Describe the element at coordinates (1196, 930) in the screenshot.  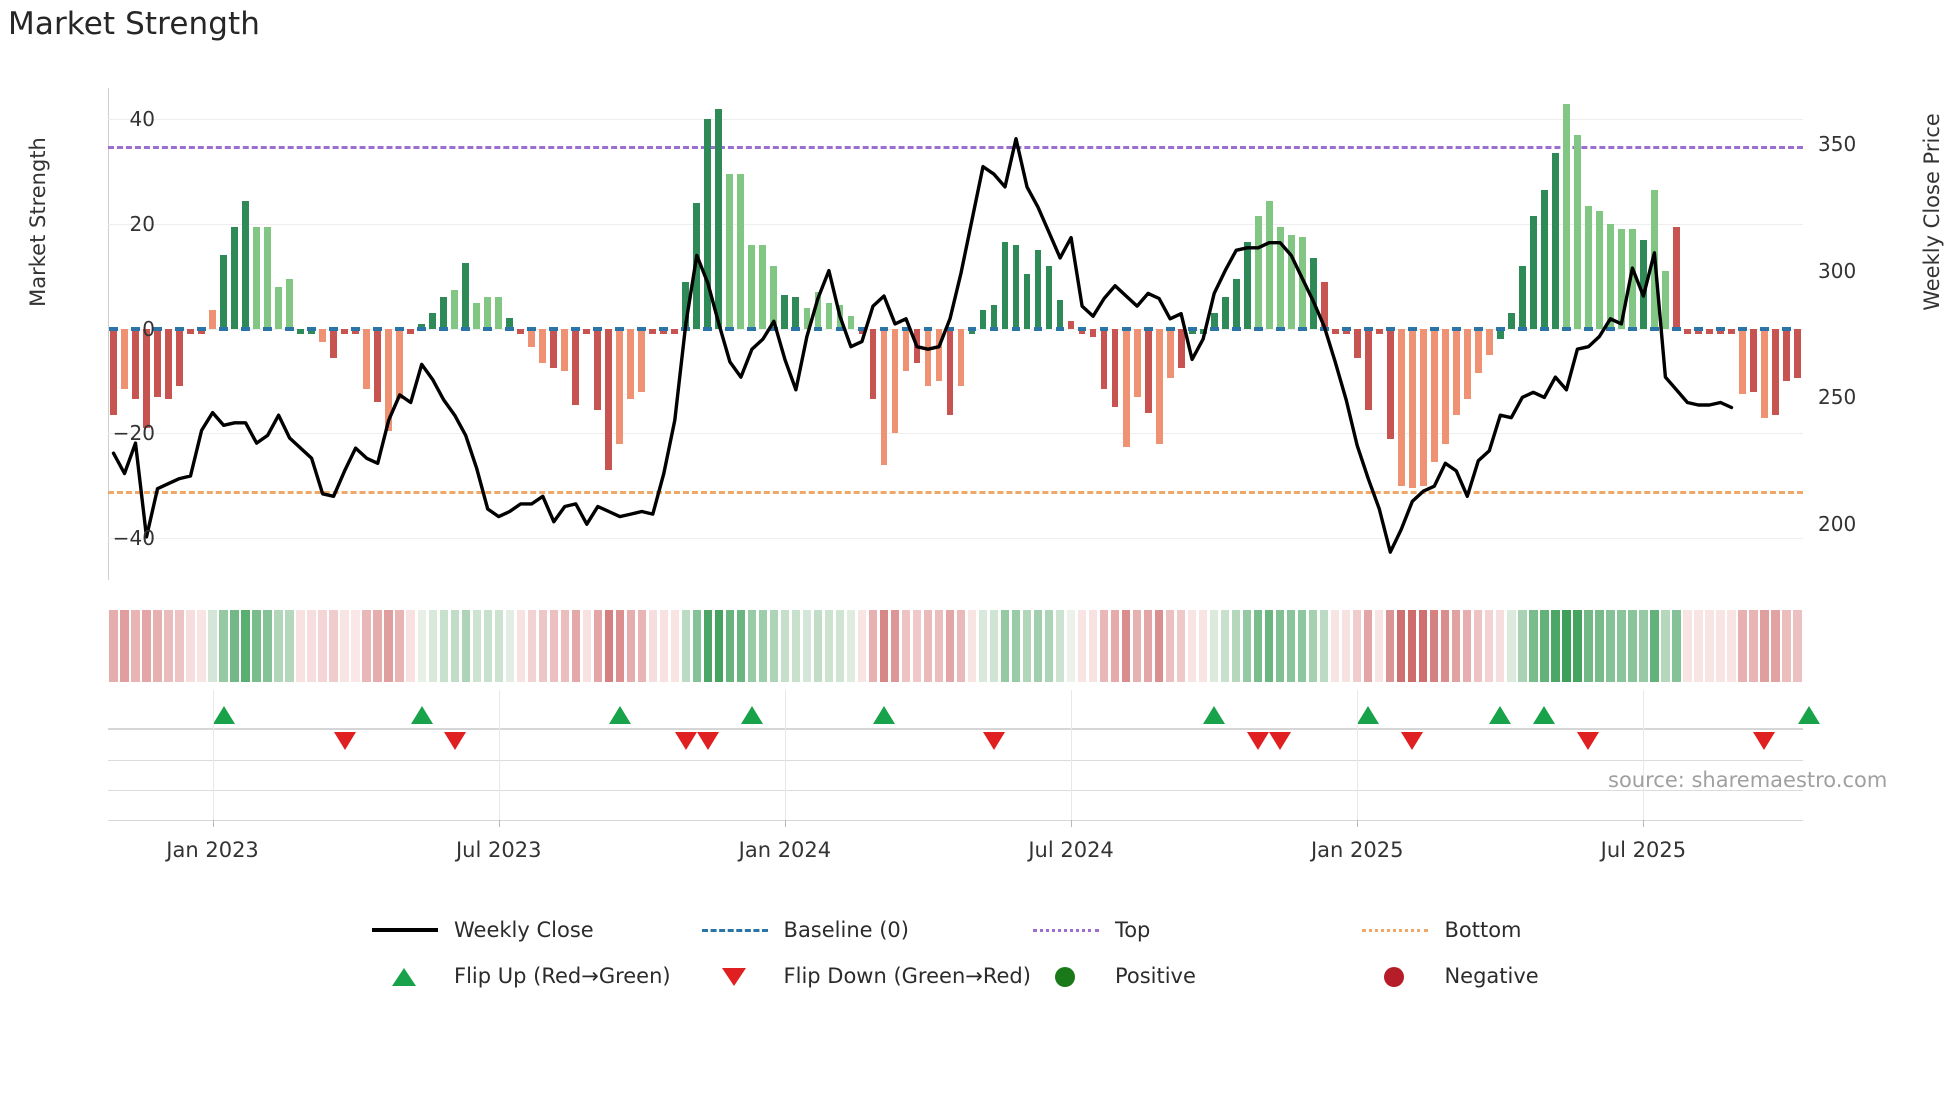
I see `legend-item: Top` at that location.